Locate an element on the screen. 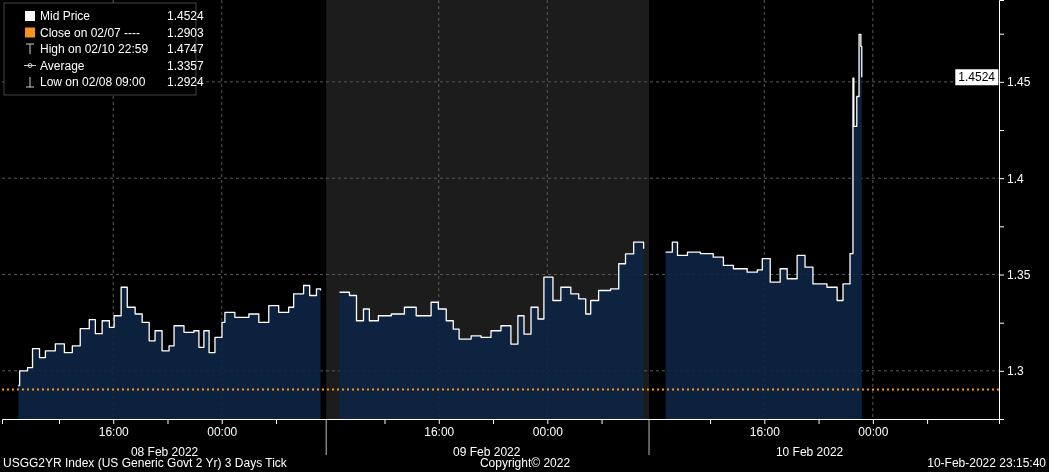 This screenshot has width=1049, height=472. text: USGG2YR Index (US Generic Govt 2 Yr) 3 Days Tick is located at coordinates (145, 463).